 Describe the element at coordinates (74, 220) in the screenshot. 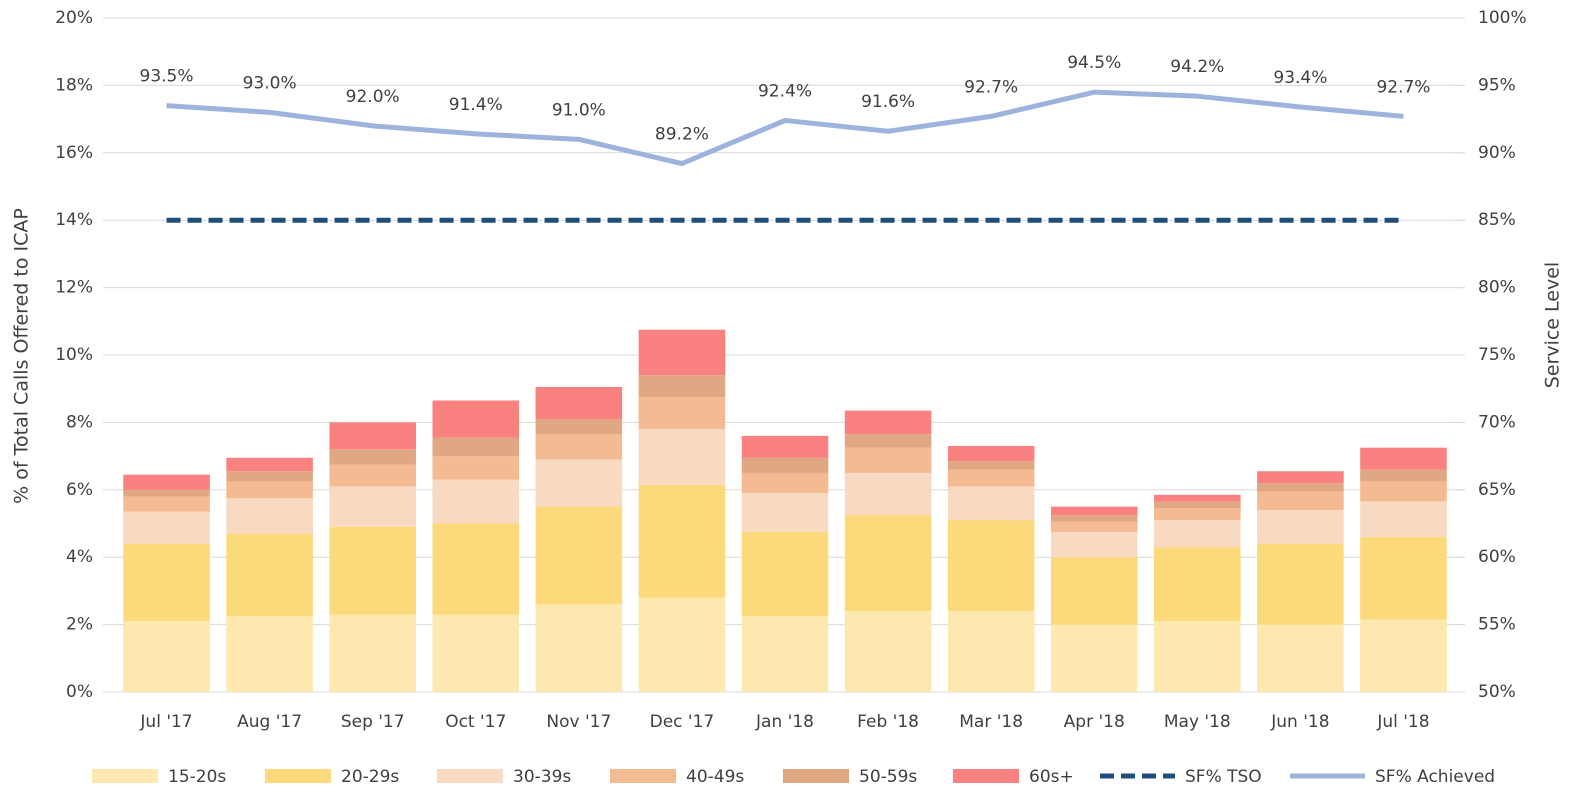

I see `y-tick-label: 14%` at that location.